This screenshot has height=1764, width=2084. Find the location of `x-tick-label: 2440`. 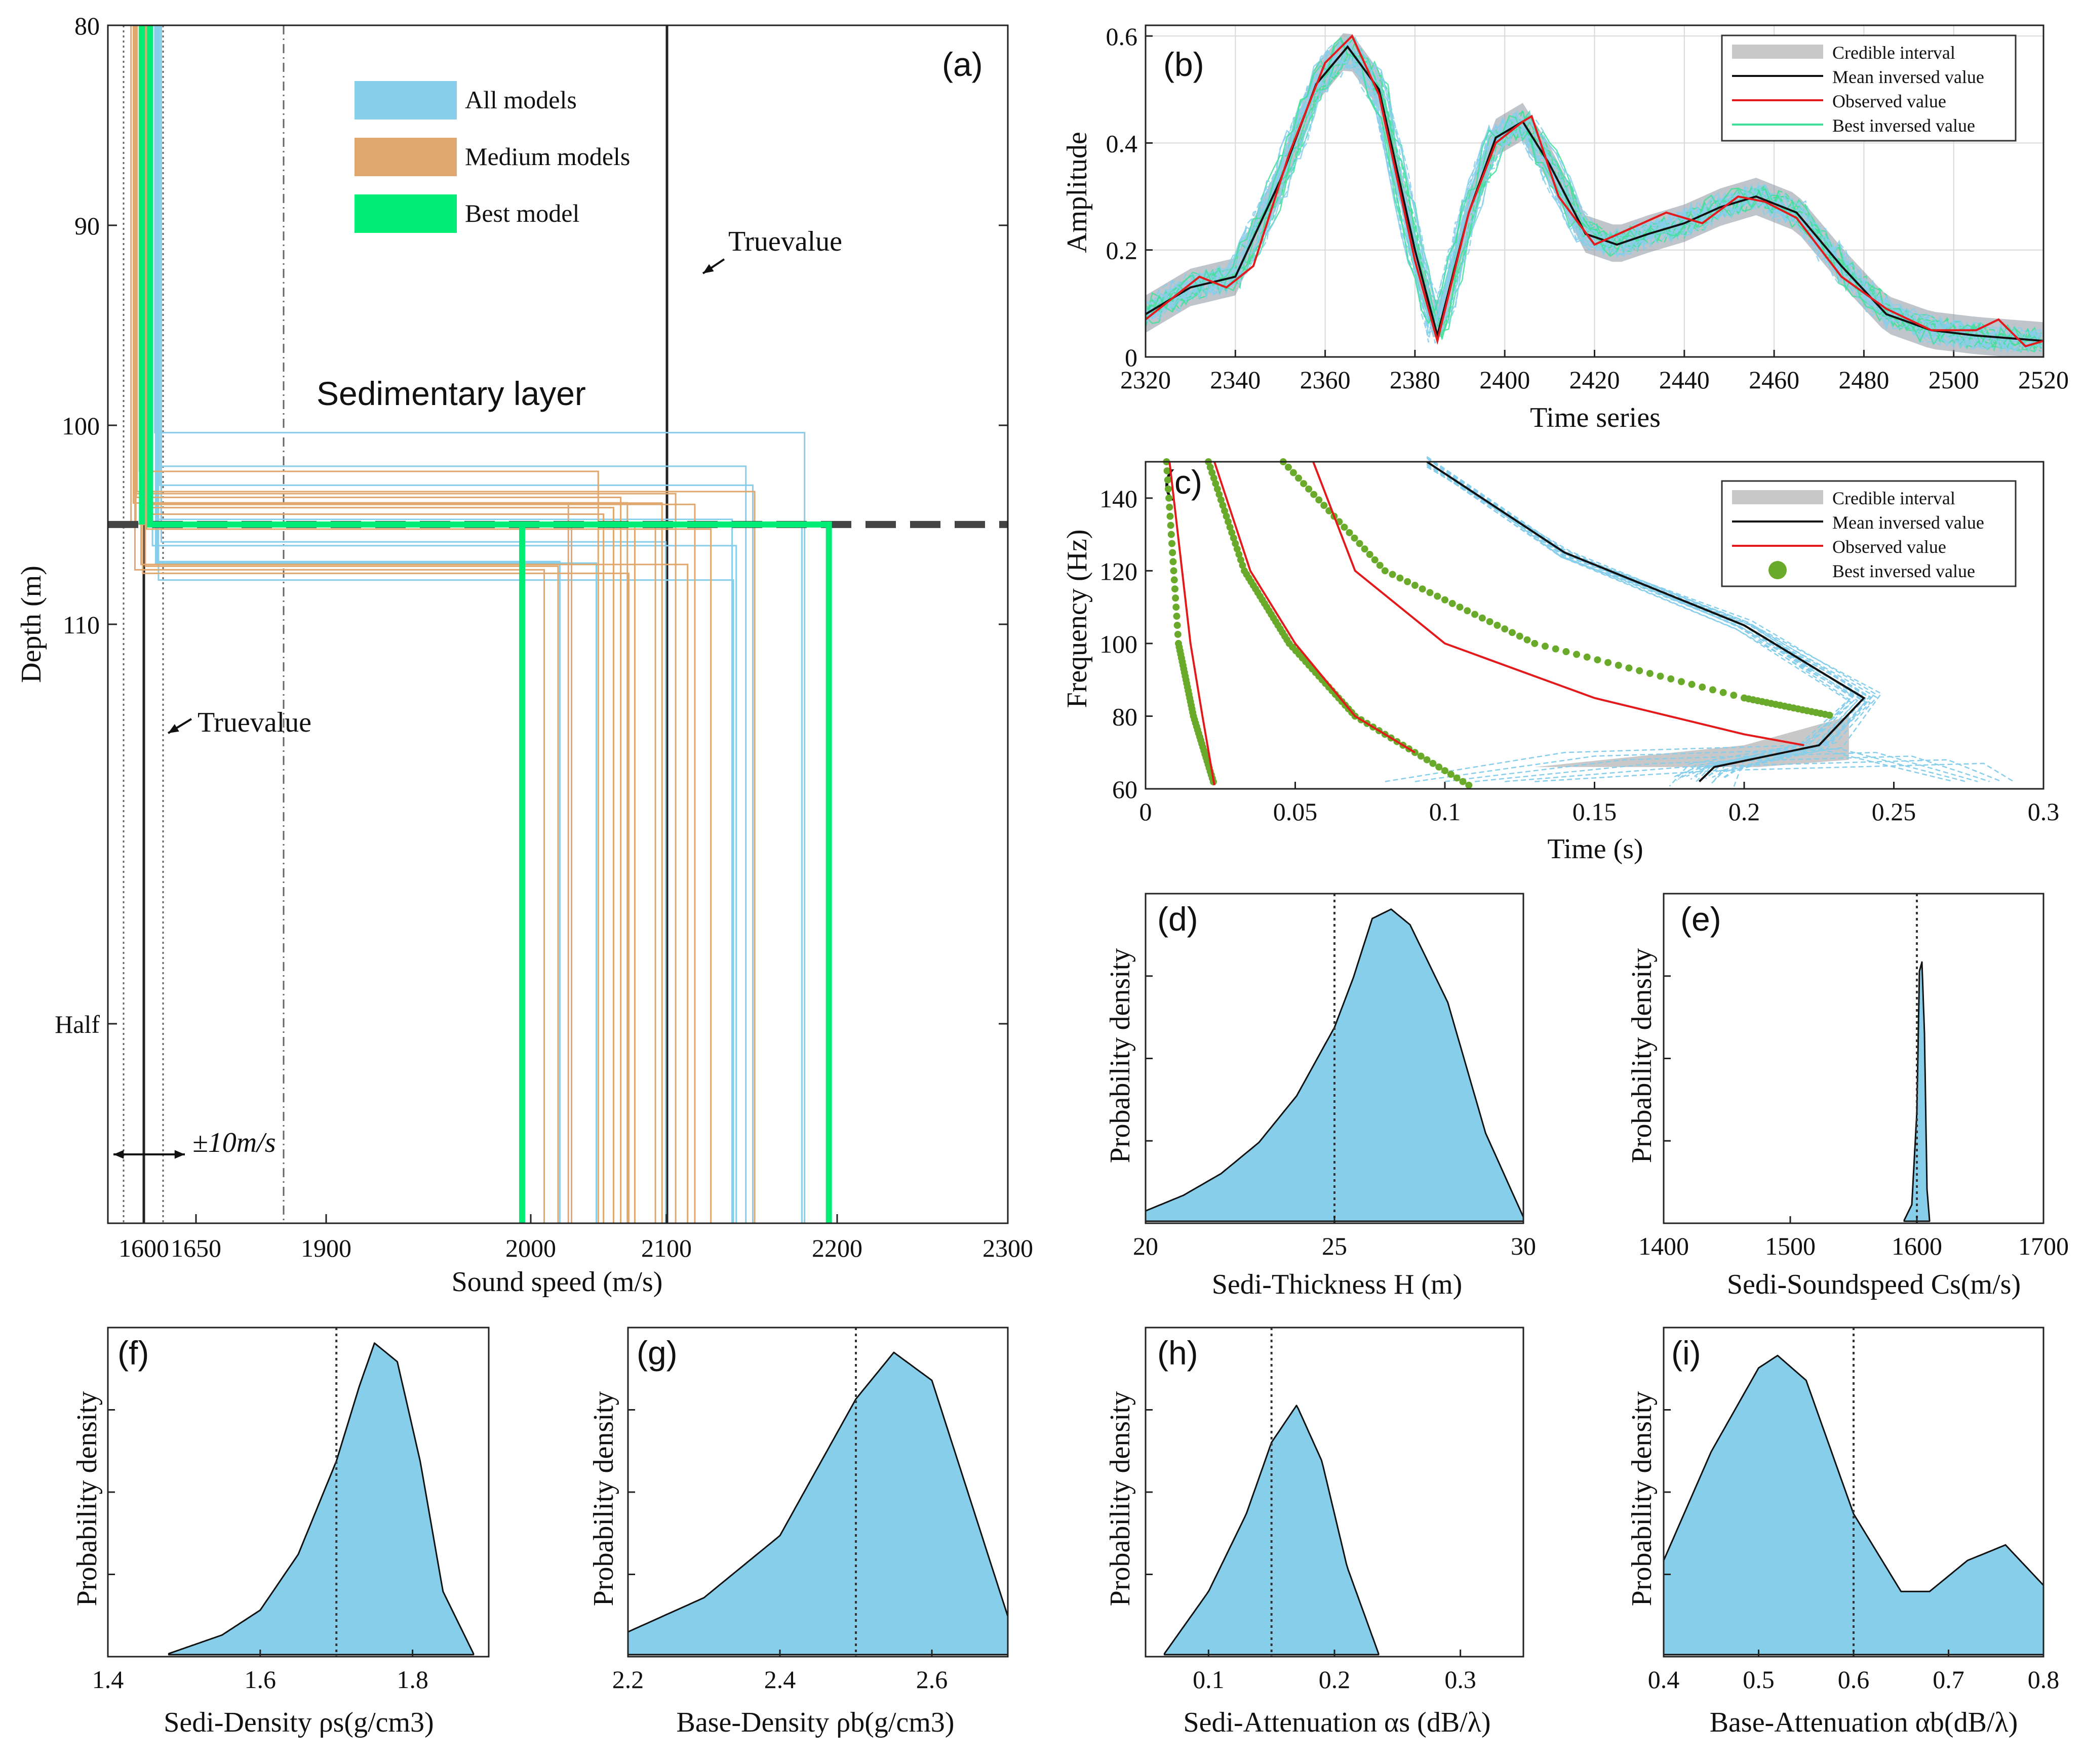

x-tick-label: 2440 is located at coordinates (1684, 380).